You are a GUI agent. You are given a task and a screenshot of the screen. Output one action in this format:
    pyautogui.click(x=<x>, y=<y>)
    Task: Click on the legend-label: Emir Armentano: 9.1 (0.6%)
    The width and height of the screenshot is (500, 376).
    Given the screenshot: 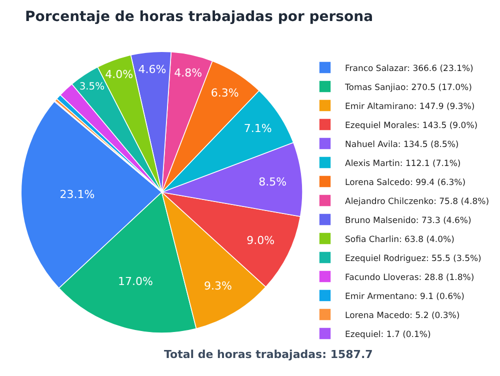 What is the action you would take?
    pyautogui.click(x=404, y=297)
    